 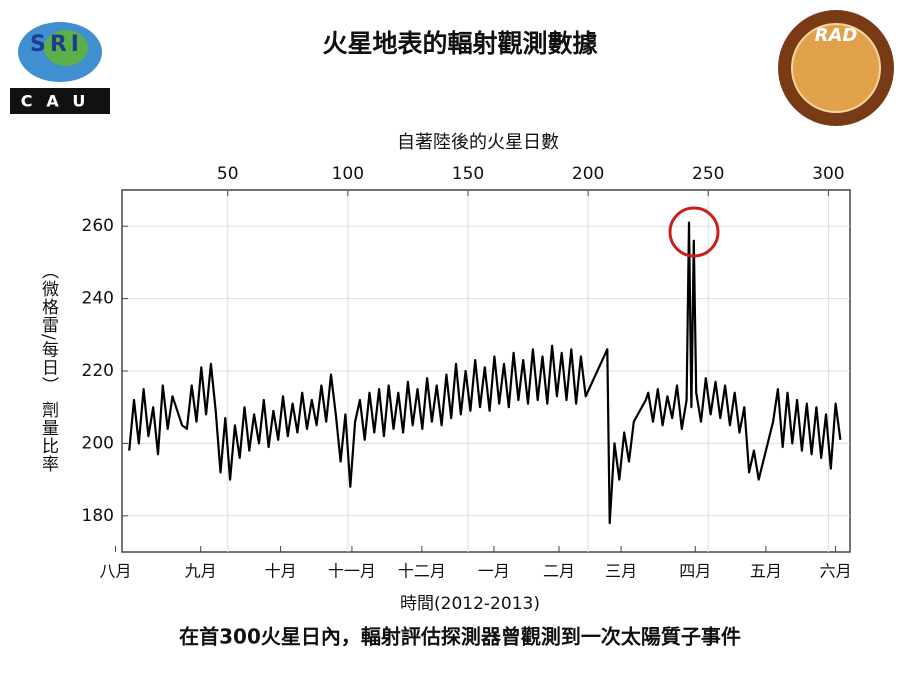 What do you see at coordinates (836, 571) in the screenshot?
I see `month-tick-label: 六月` at bounding box center [836, 571].